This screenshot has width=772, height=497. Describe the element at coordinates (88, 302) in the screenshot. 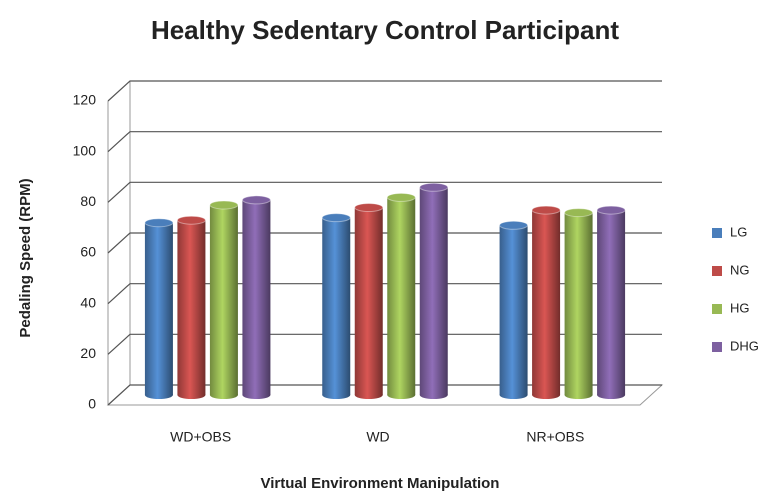

I see `y-tick-label: 40` at that location.